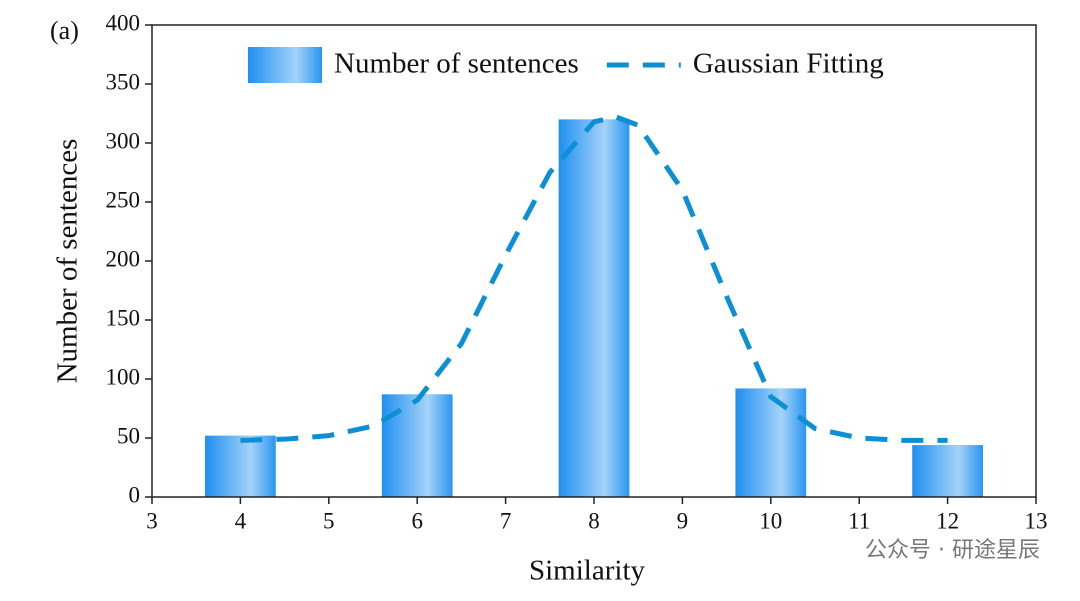 Image resolution: width=1080 pixels, height=601 pixels. Describe the element at coordinates (135, 494) in the screenshot. I see `y-tick-label: 0` at that location.